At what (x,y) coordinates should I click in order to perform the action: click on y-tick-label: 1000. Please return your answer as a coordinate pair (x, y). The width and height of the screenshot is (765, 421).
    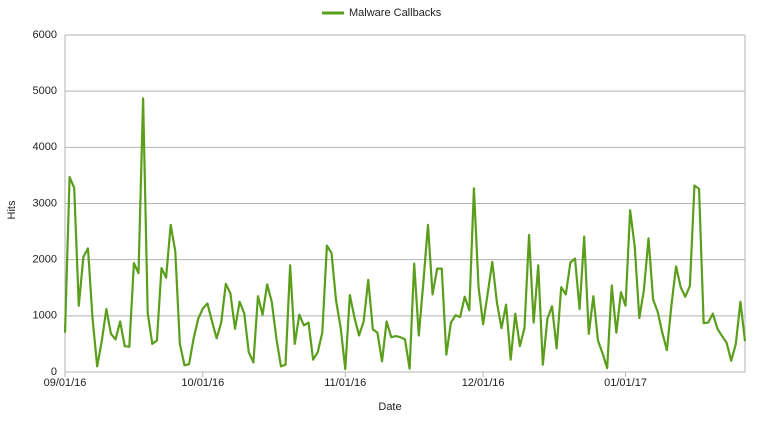
    Looking at the image, I should click on (45, 316).